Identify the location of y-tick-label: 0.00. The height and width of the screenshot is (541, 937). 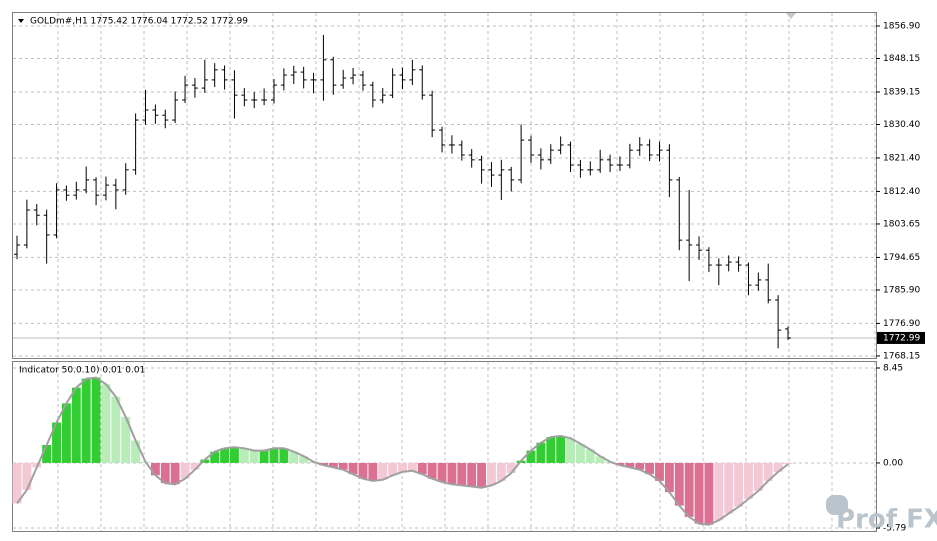
(893, 463).